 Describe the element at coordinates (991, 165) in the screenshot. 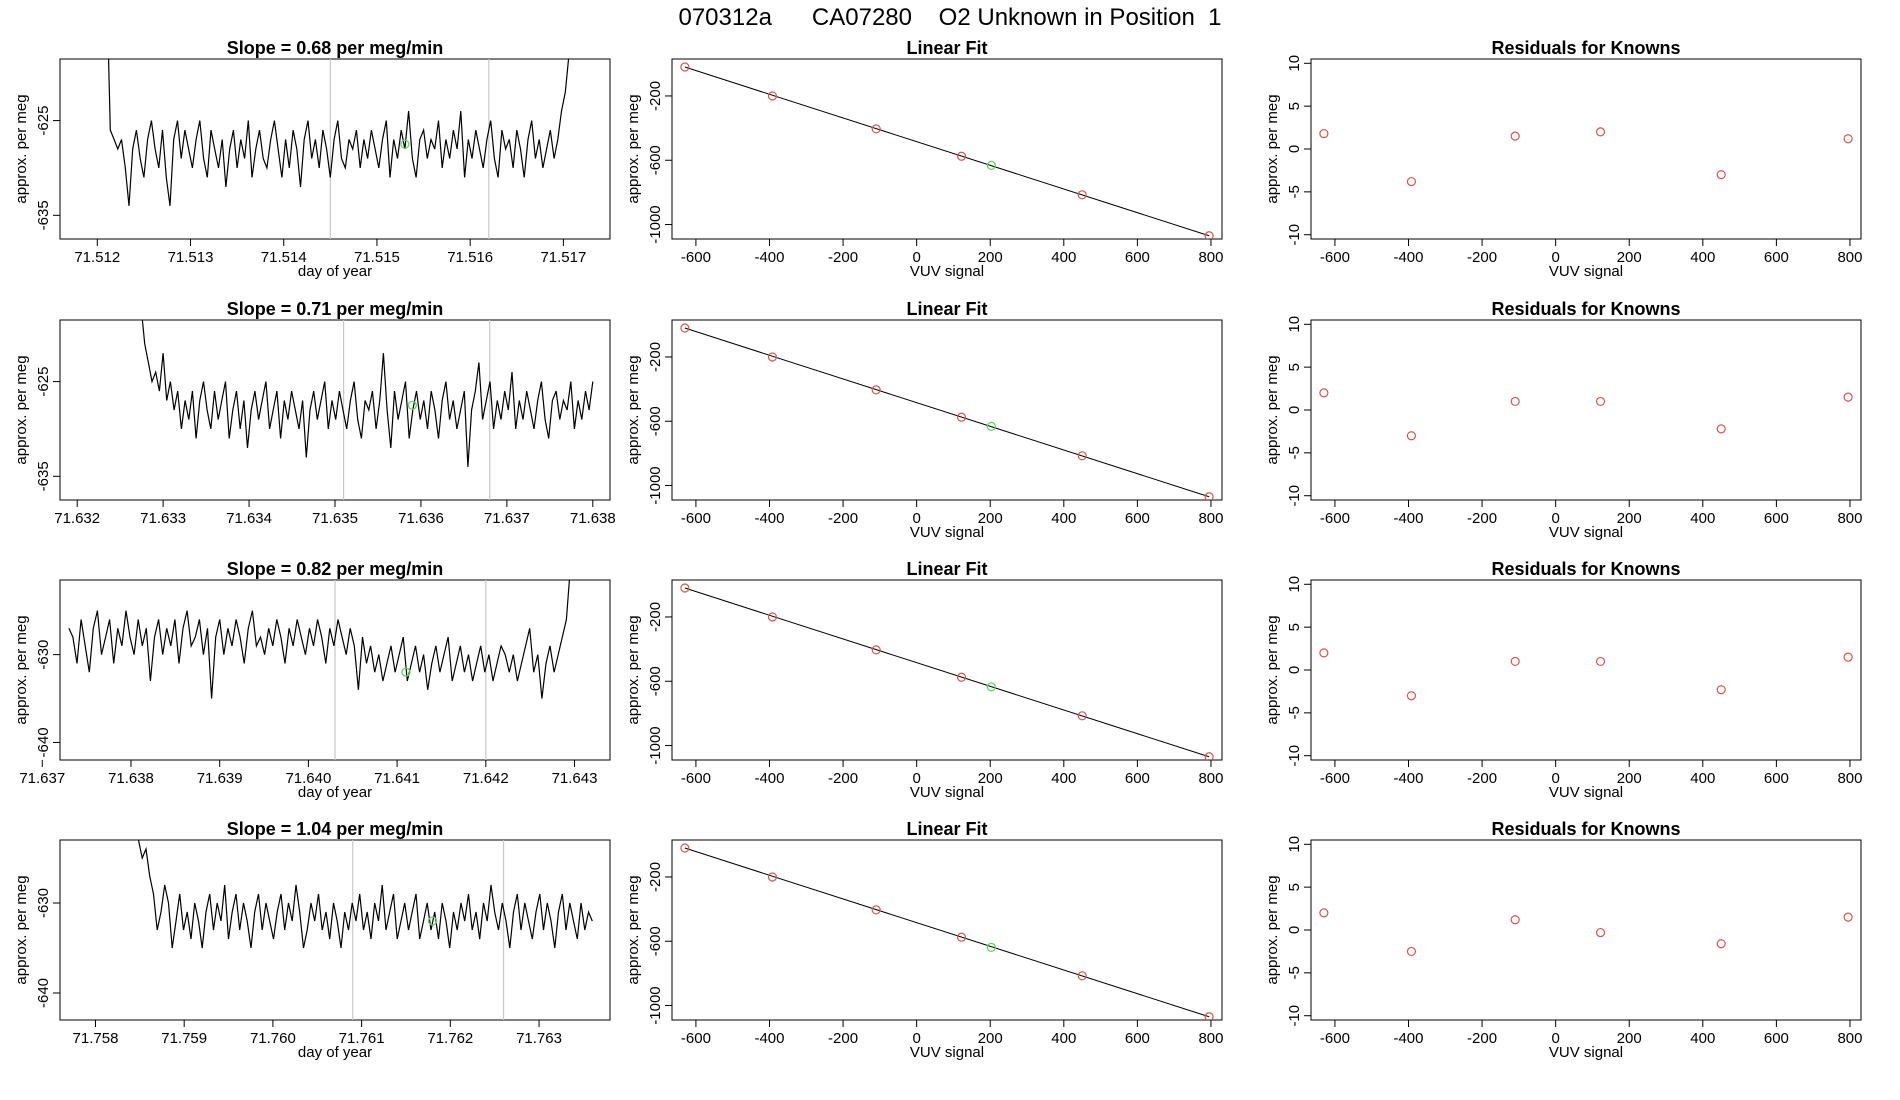

I see `chart-1-fit-unknown-point` at that location.